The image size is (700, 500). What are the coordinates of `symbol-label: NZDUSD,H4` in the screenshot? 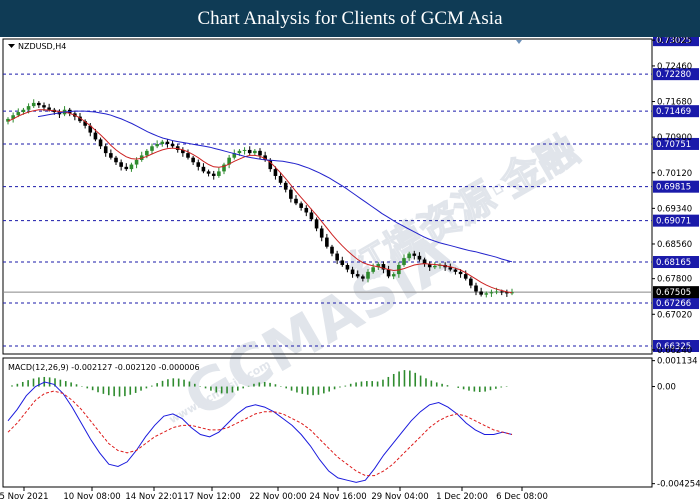 It's located at (42, 46).